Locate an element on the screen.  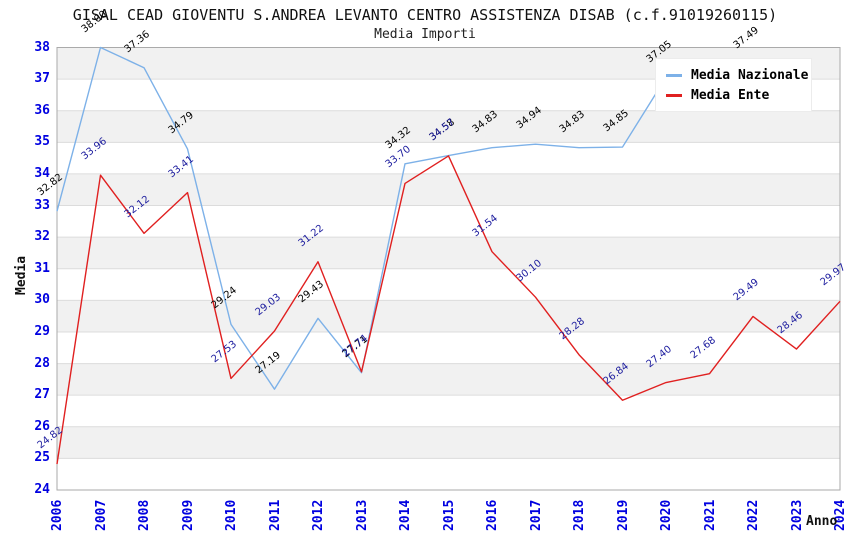
legend-swatch-ente-icon is located at coordinates (674, 95).